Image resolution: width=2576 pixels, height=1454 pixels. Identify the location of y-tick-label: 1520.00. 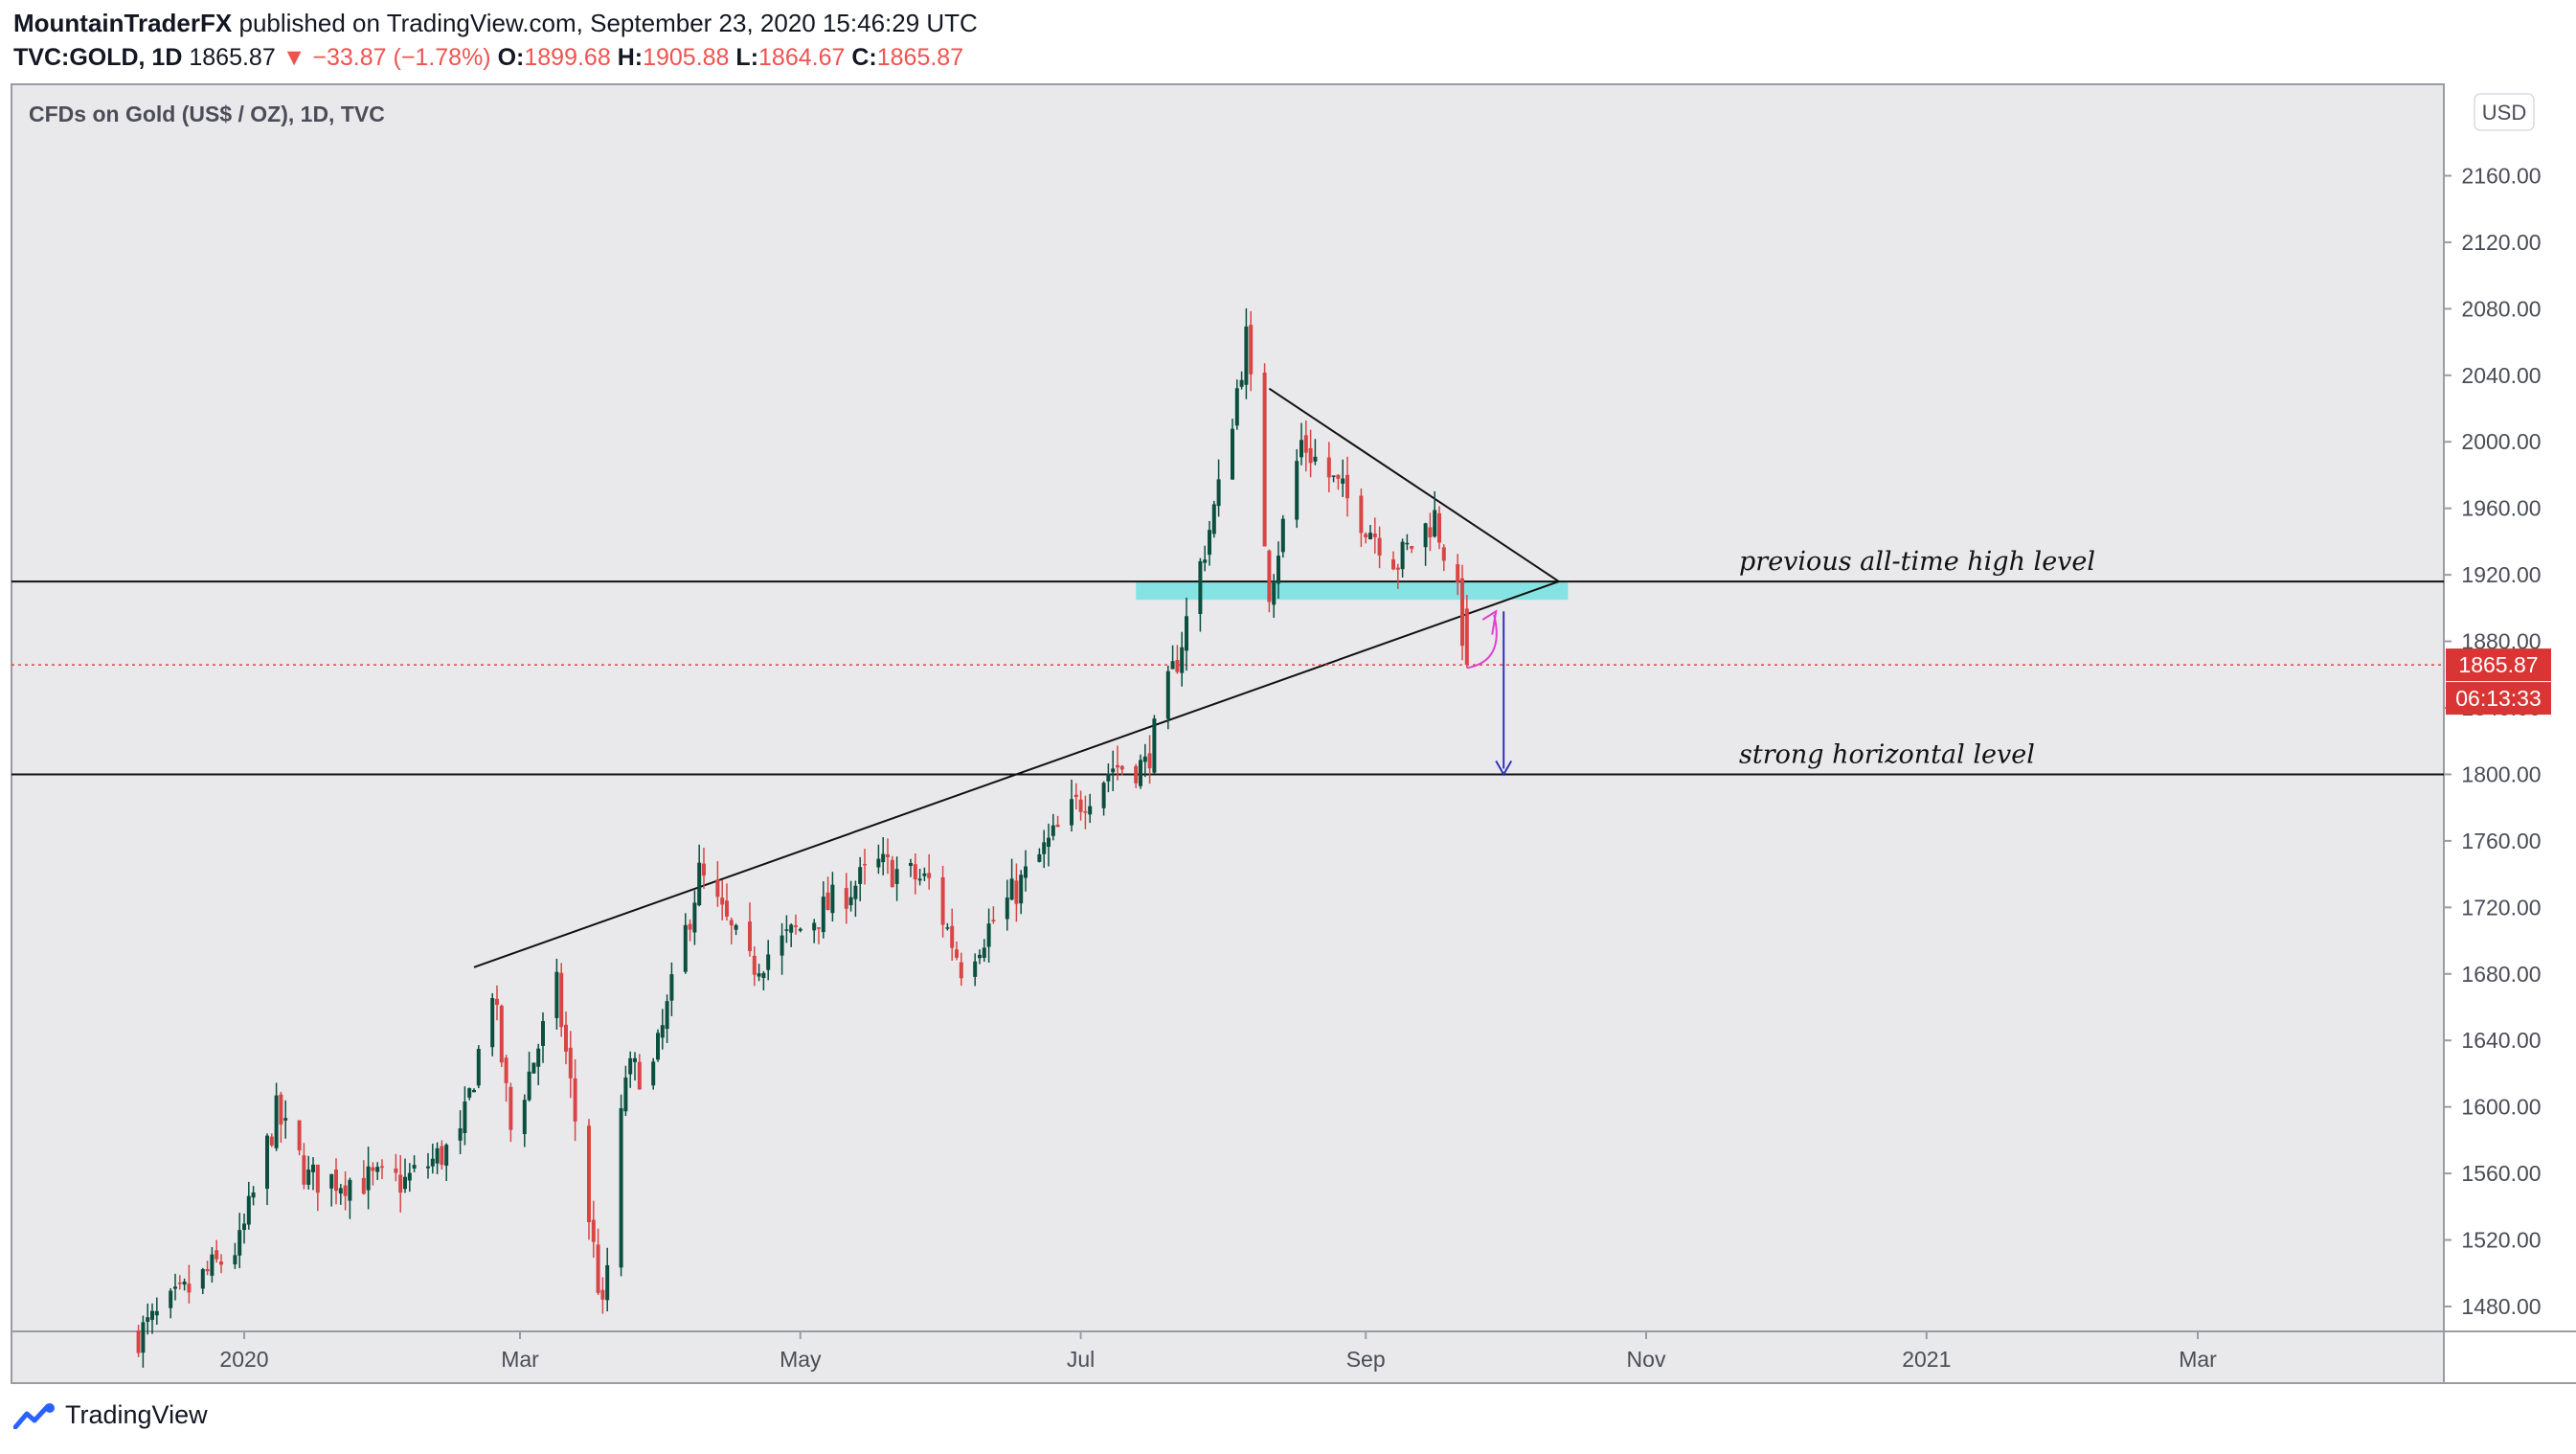
(2501, 1240).